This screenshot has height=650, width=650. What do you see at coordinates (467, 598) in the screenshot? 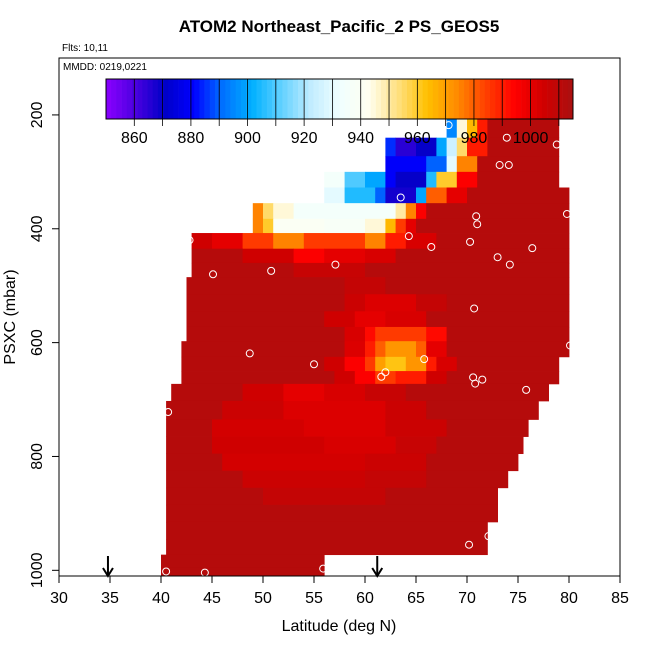
I see `x-tick-label-8: 70` at bounding box center [467, 598].